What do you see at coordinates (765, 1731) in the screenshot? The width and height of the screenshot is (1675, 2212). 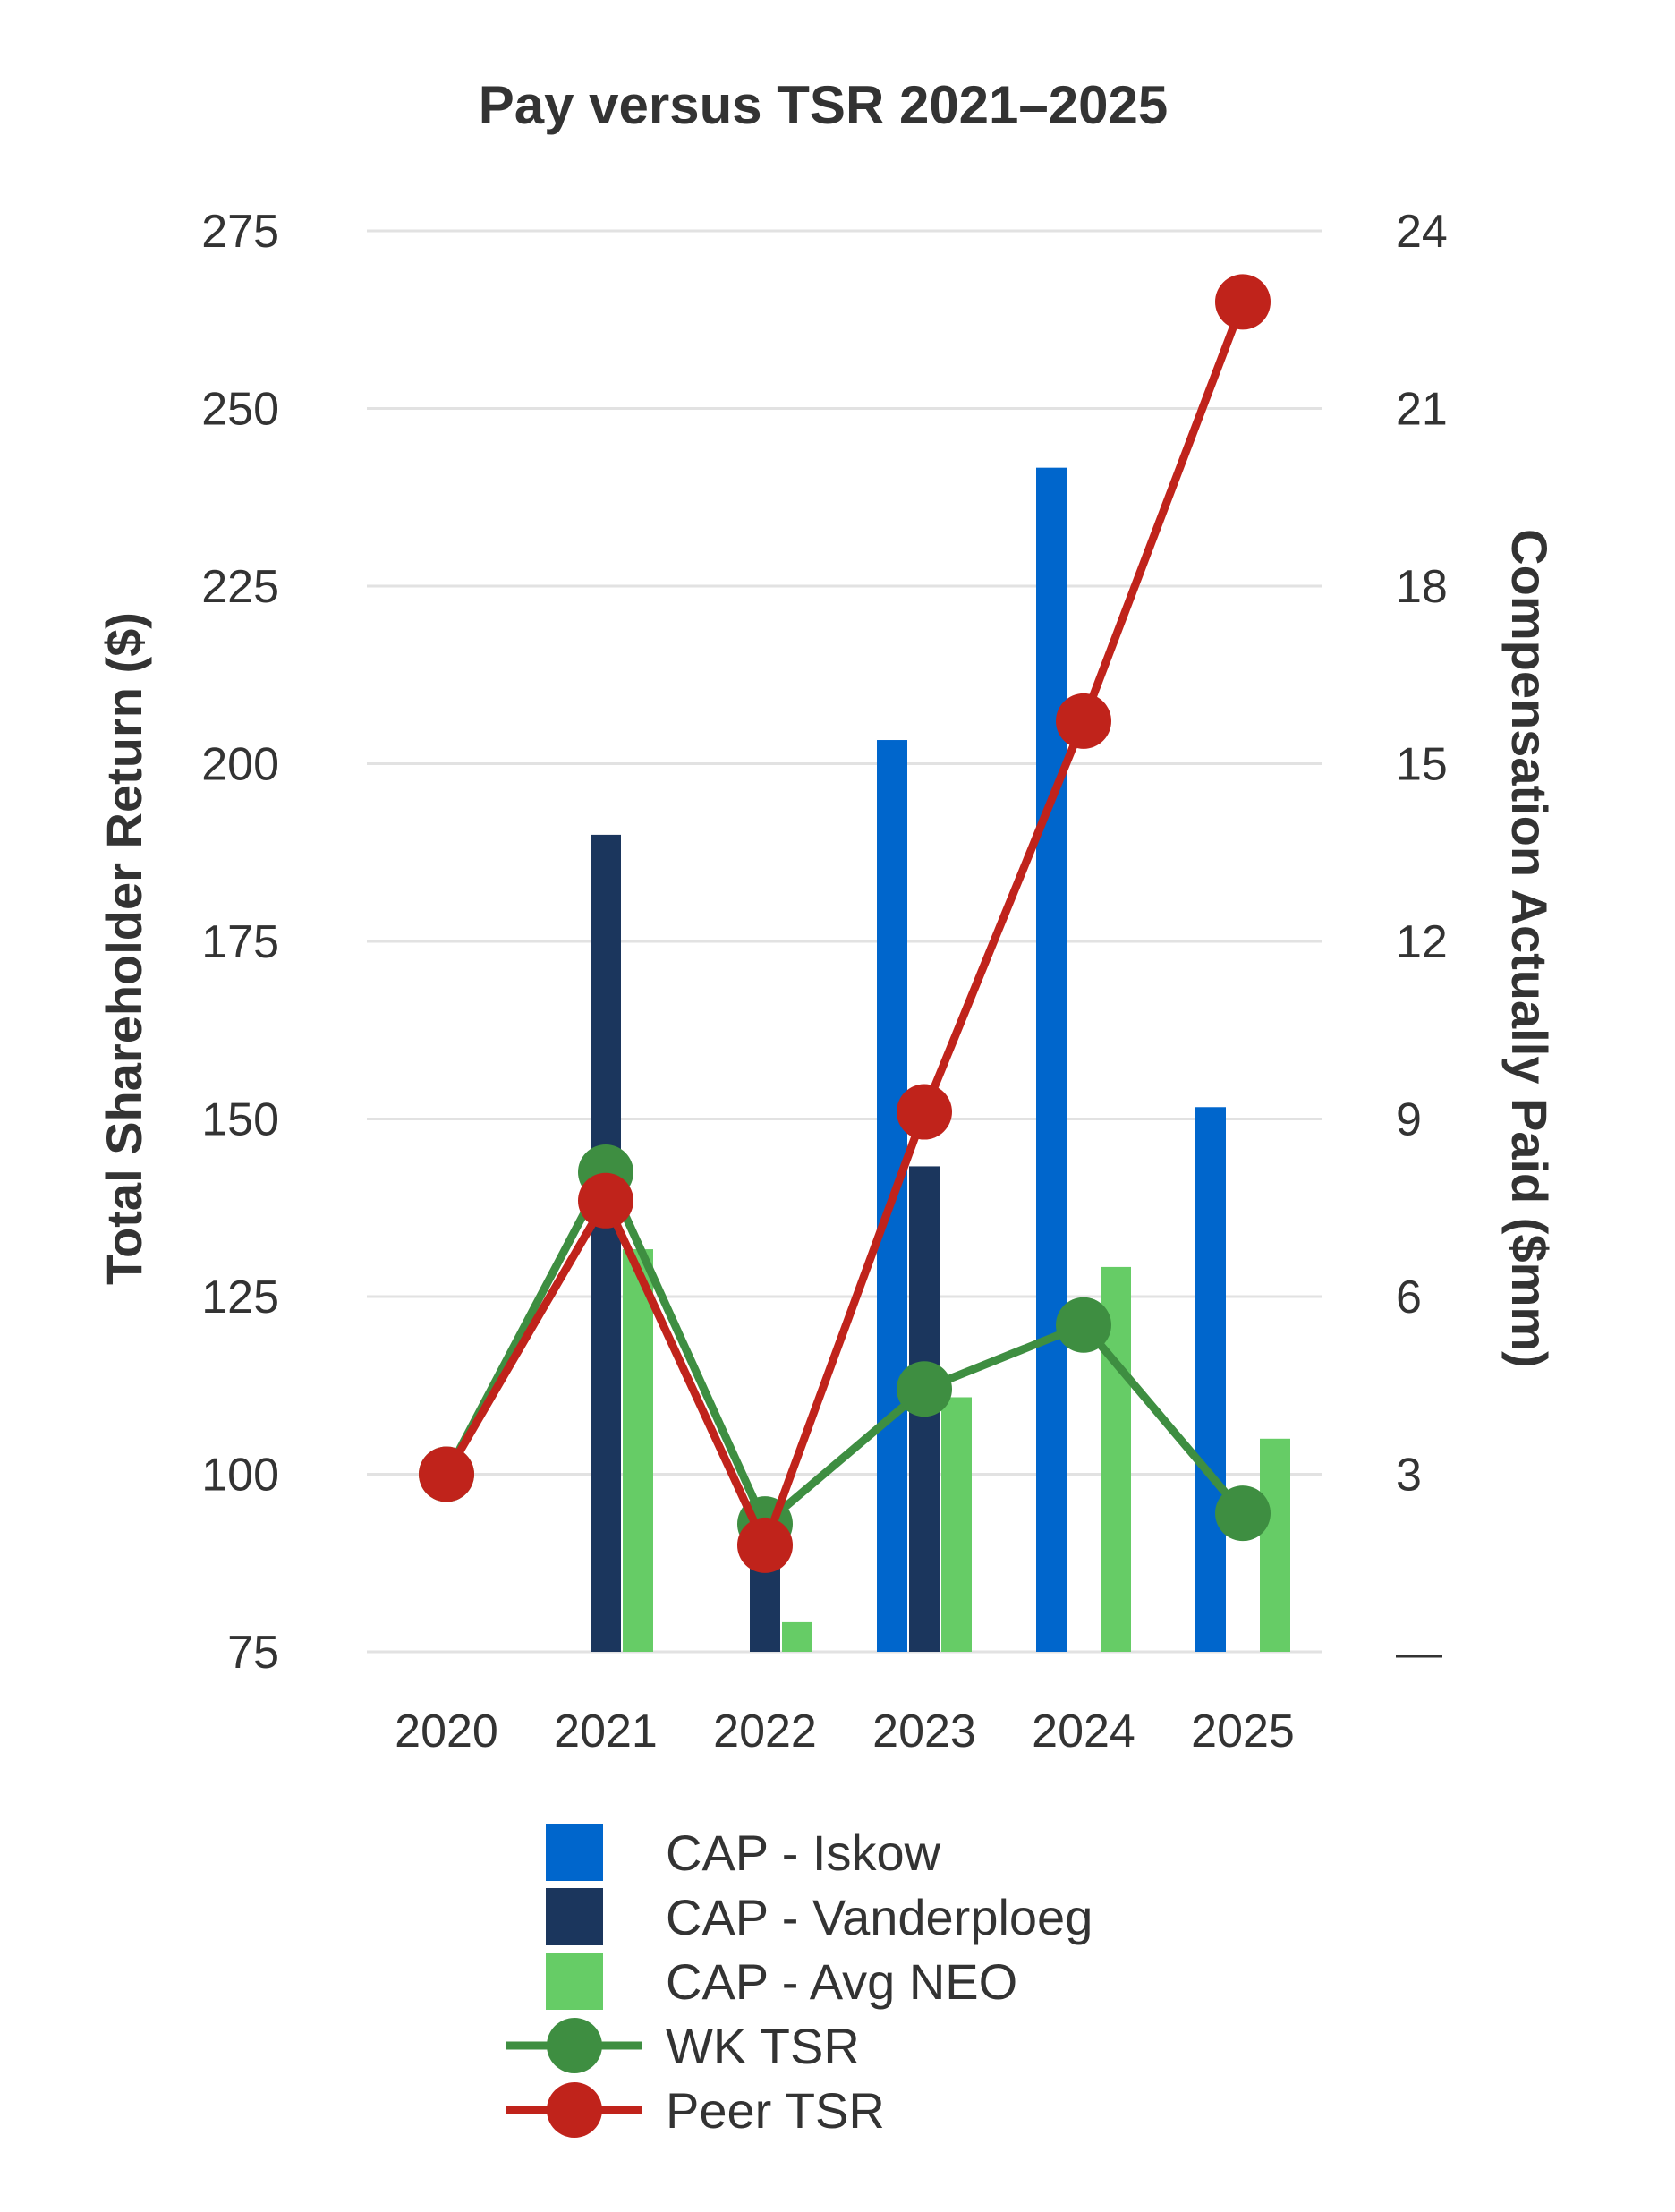 I see `x-tick-label: 2022` at bounding box center [765, 1731].